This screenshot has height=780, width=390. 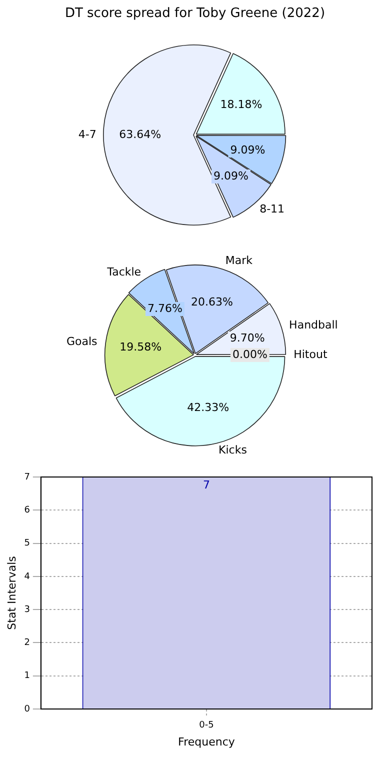 What do you see at coordinates (239, 261) in the screenshot?
I see `slice-label: Mark` at bounding box center [239, 261].